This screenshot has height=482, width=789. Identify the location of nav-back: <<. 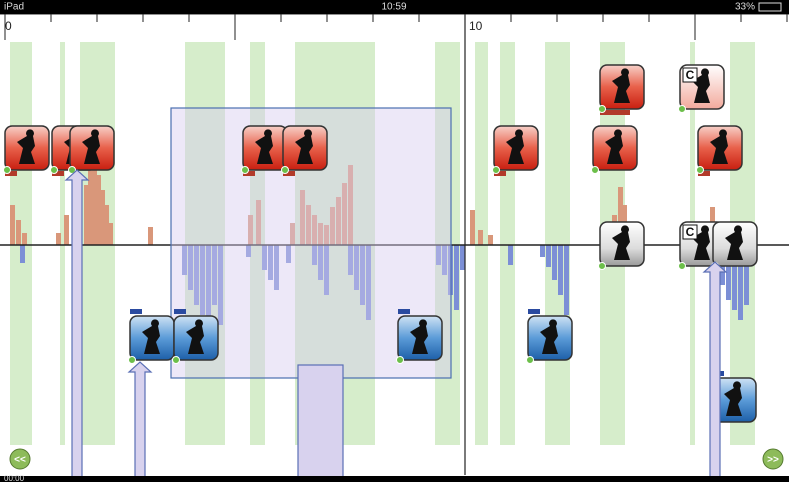
(20, 459).